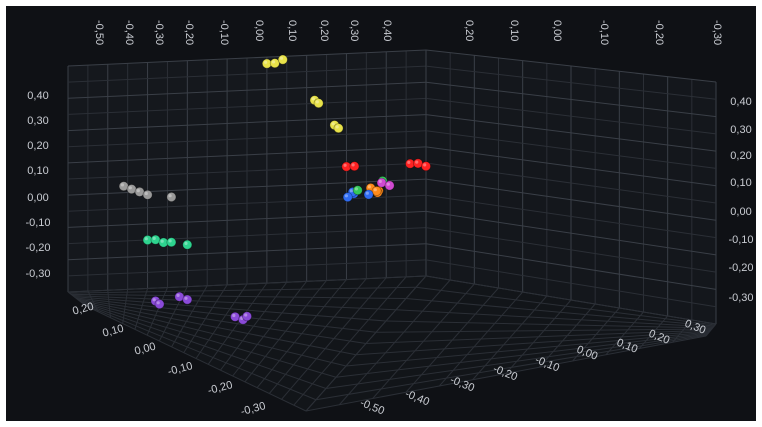  I want to click on z-tick-left-label: -0,30, so click(253, 409).